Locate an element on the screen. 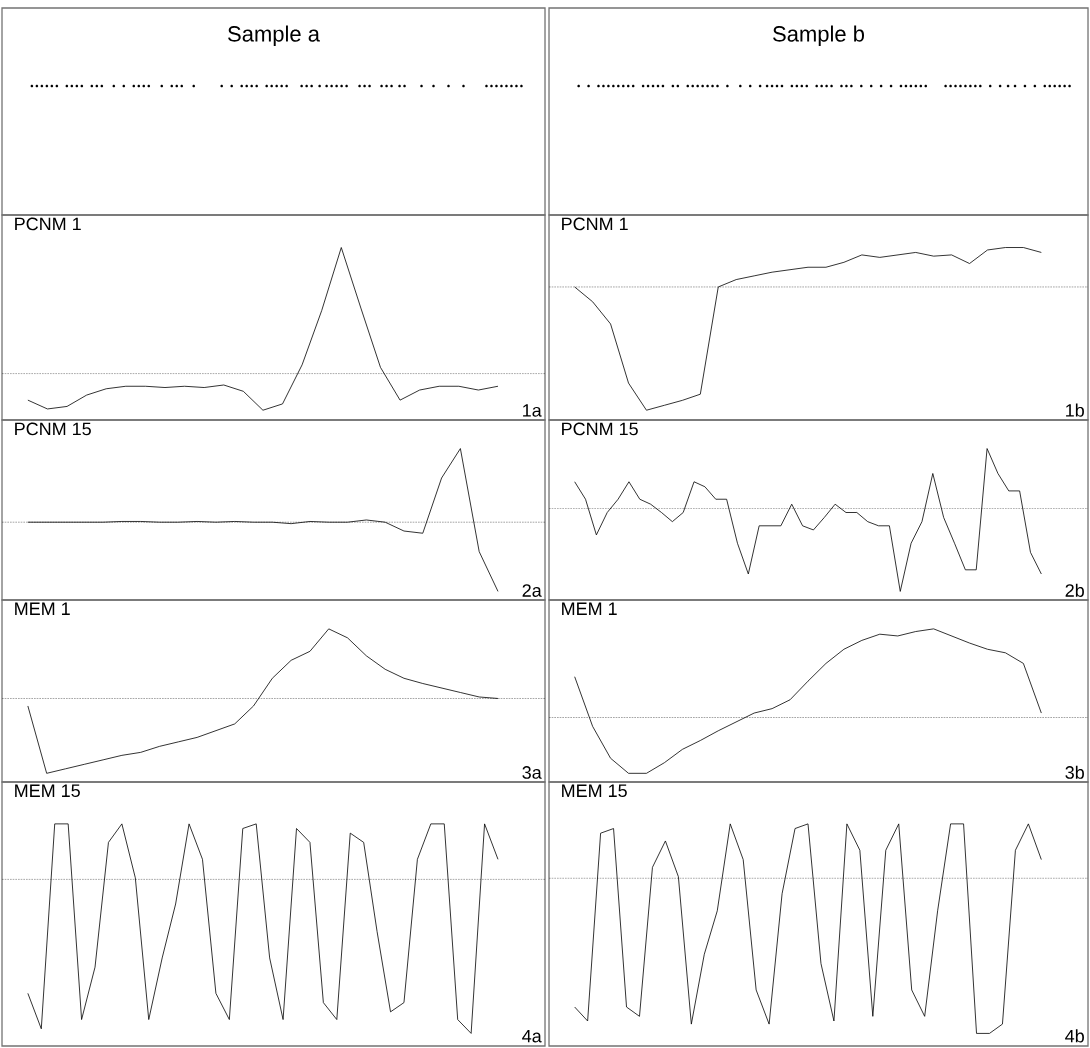 This screenshot has width=1090, height=1048. text: Sample b is located at coordinates (819, 36).